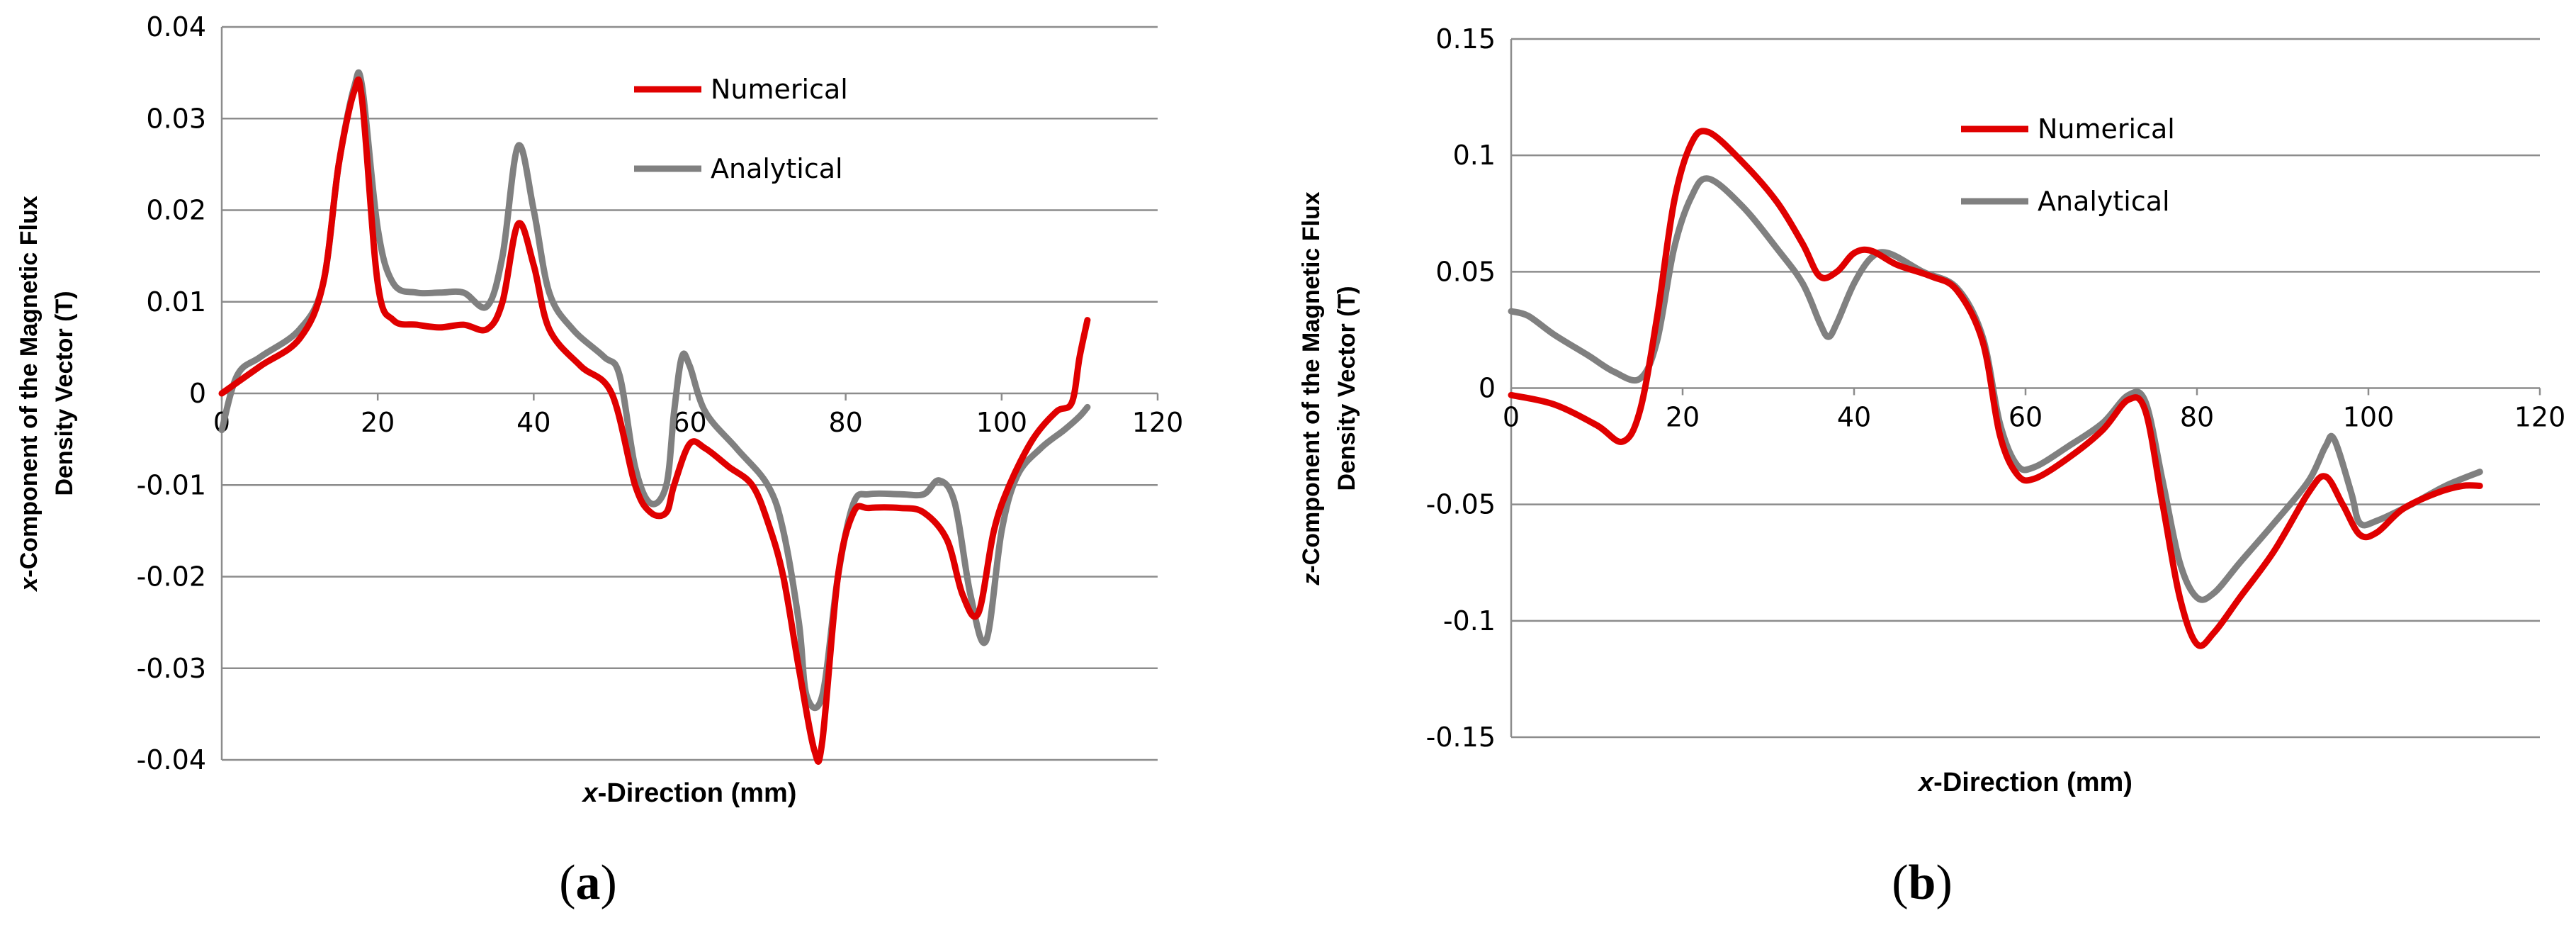  Describe the element at coordinates (176, 118) in the screenshot. I see `y-tick-label: 0.03` at that location.